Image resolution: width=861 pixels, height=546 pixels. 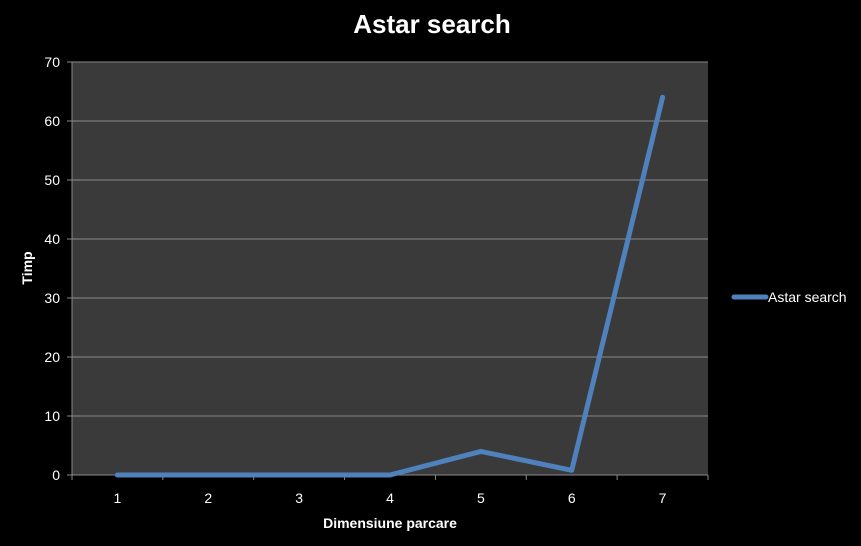 What do you see at coordinates (27, 267) in the screenshot?
I see `y-axis-title: Timp` at bounding box center [27, 267].